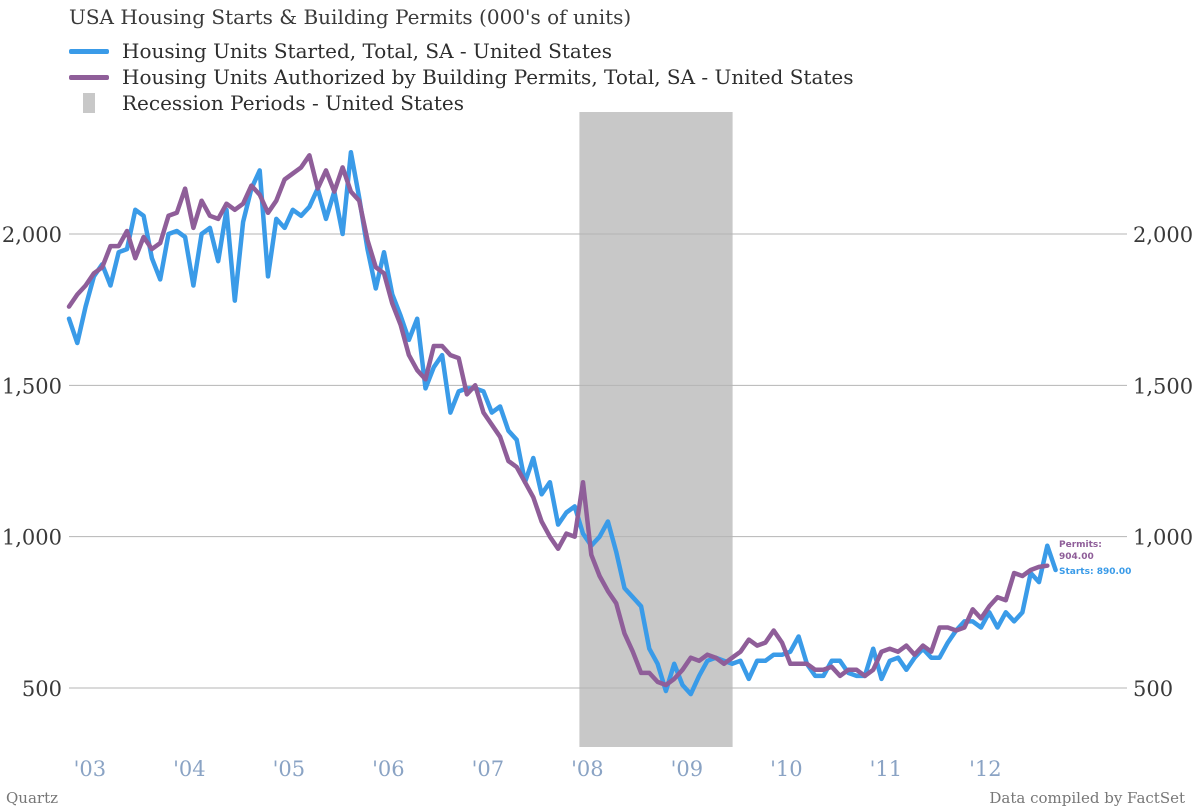 The height and width of the screenshot is (811, 1195). I want to click on source-credit: Quartz, so click(32, 798).